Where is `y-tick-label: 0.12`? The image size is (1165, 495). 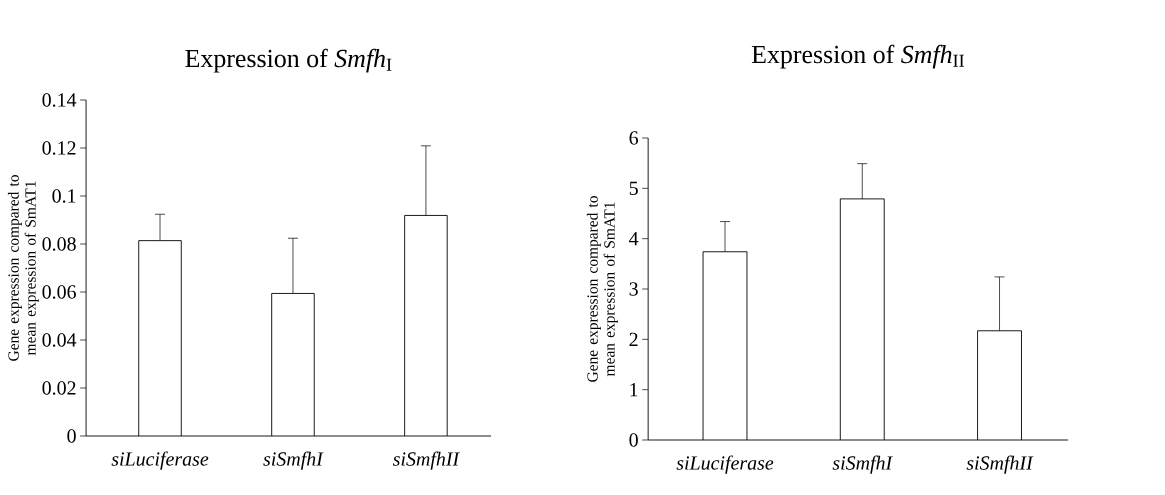 y-tick-label: 0.12 is located at coordinates (59, 148).